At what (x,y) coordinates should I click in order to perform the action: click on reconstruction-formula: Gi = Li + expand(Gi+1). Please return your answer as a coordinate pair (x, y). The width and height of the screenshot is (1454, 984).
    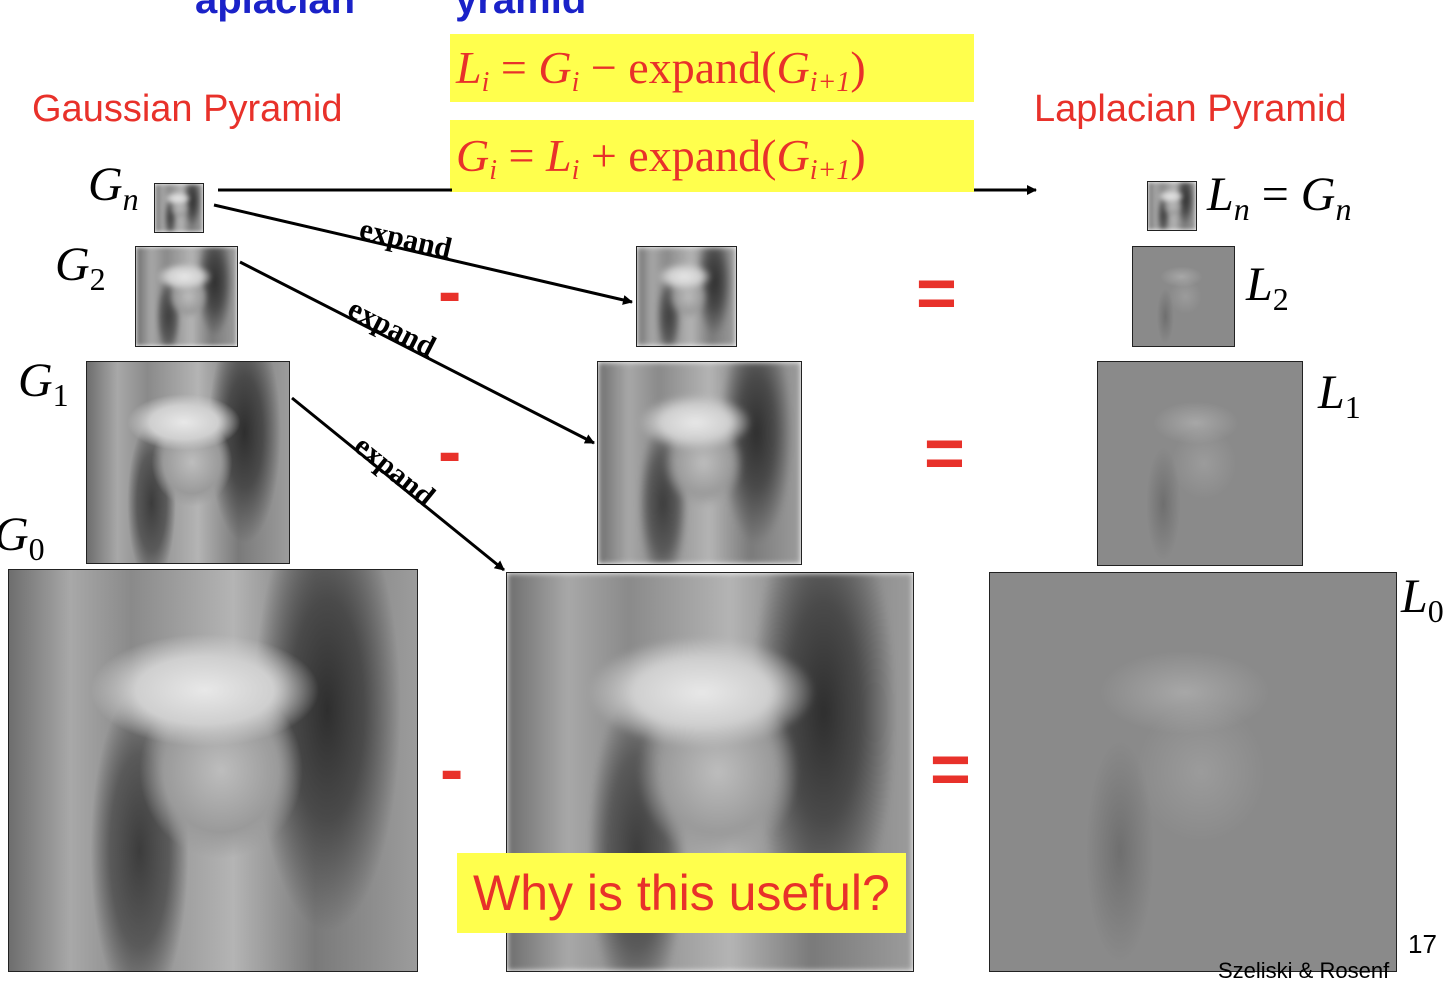
    Looking at the image, I should click on (712, 156).